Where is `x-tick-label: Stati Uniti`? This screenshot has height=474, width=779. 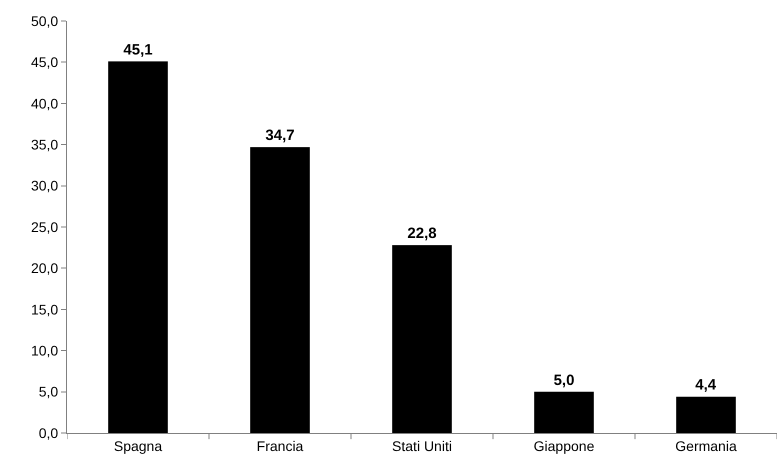
x-tick-label: Stati Uniti is located at coordinates (422, 446).